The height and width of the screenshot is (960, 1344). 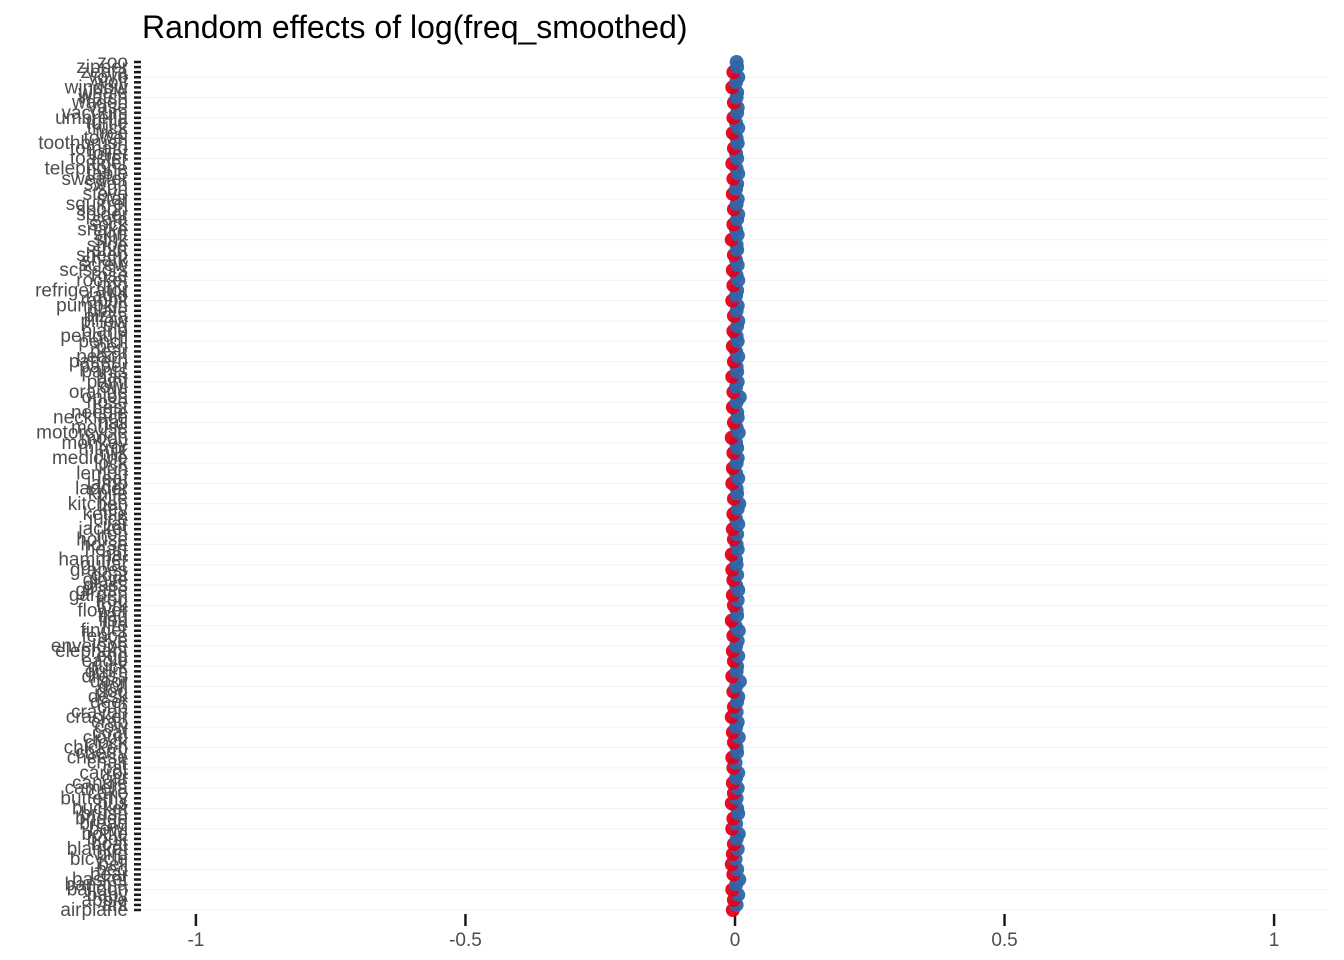 I want to click on y-tick-label: chicken, so click(x=96, y=748).